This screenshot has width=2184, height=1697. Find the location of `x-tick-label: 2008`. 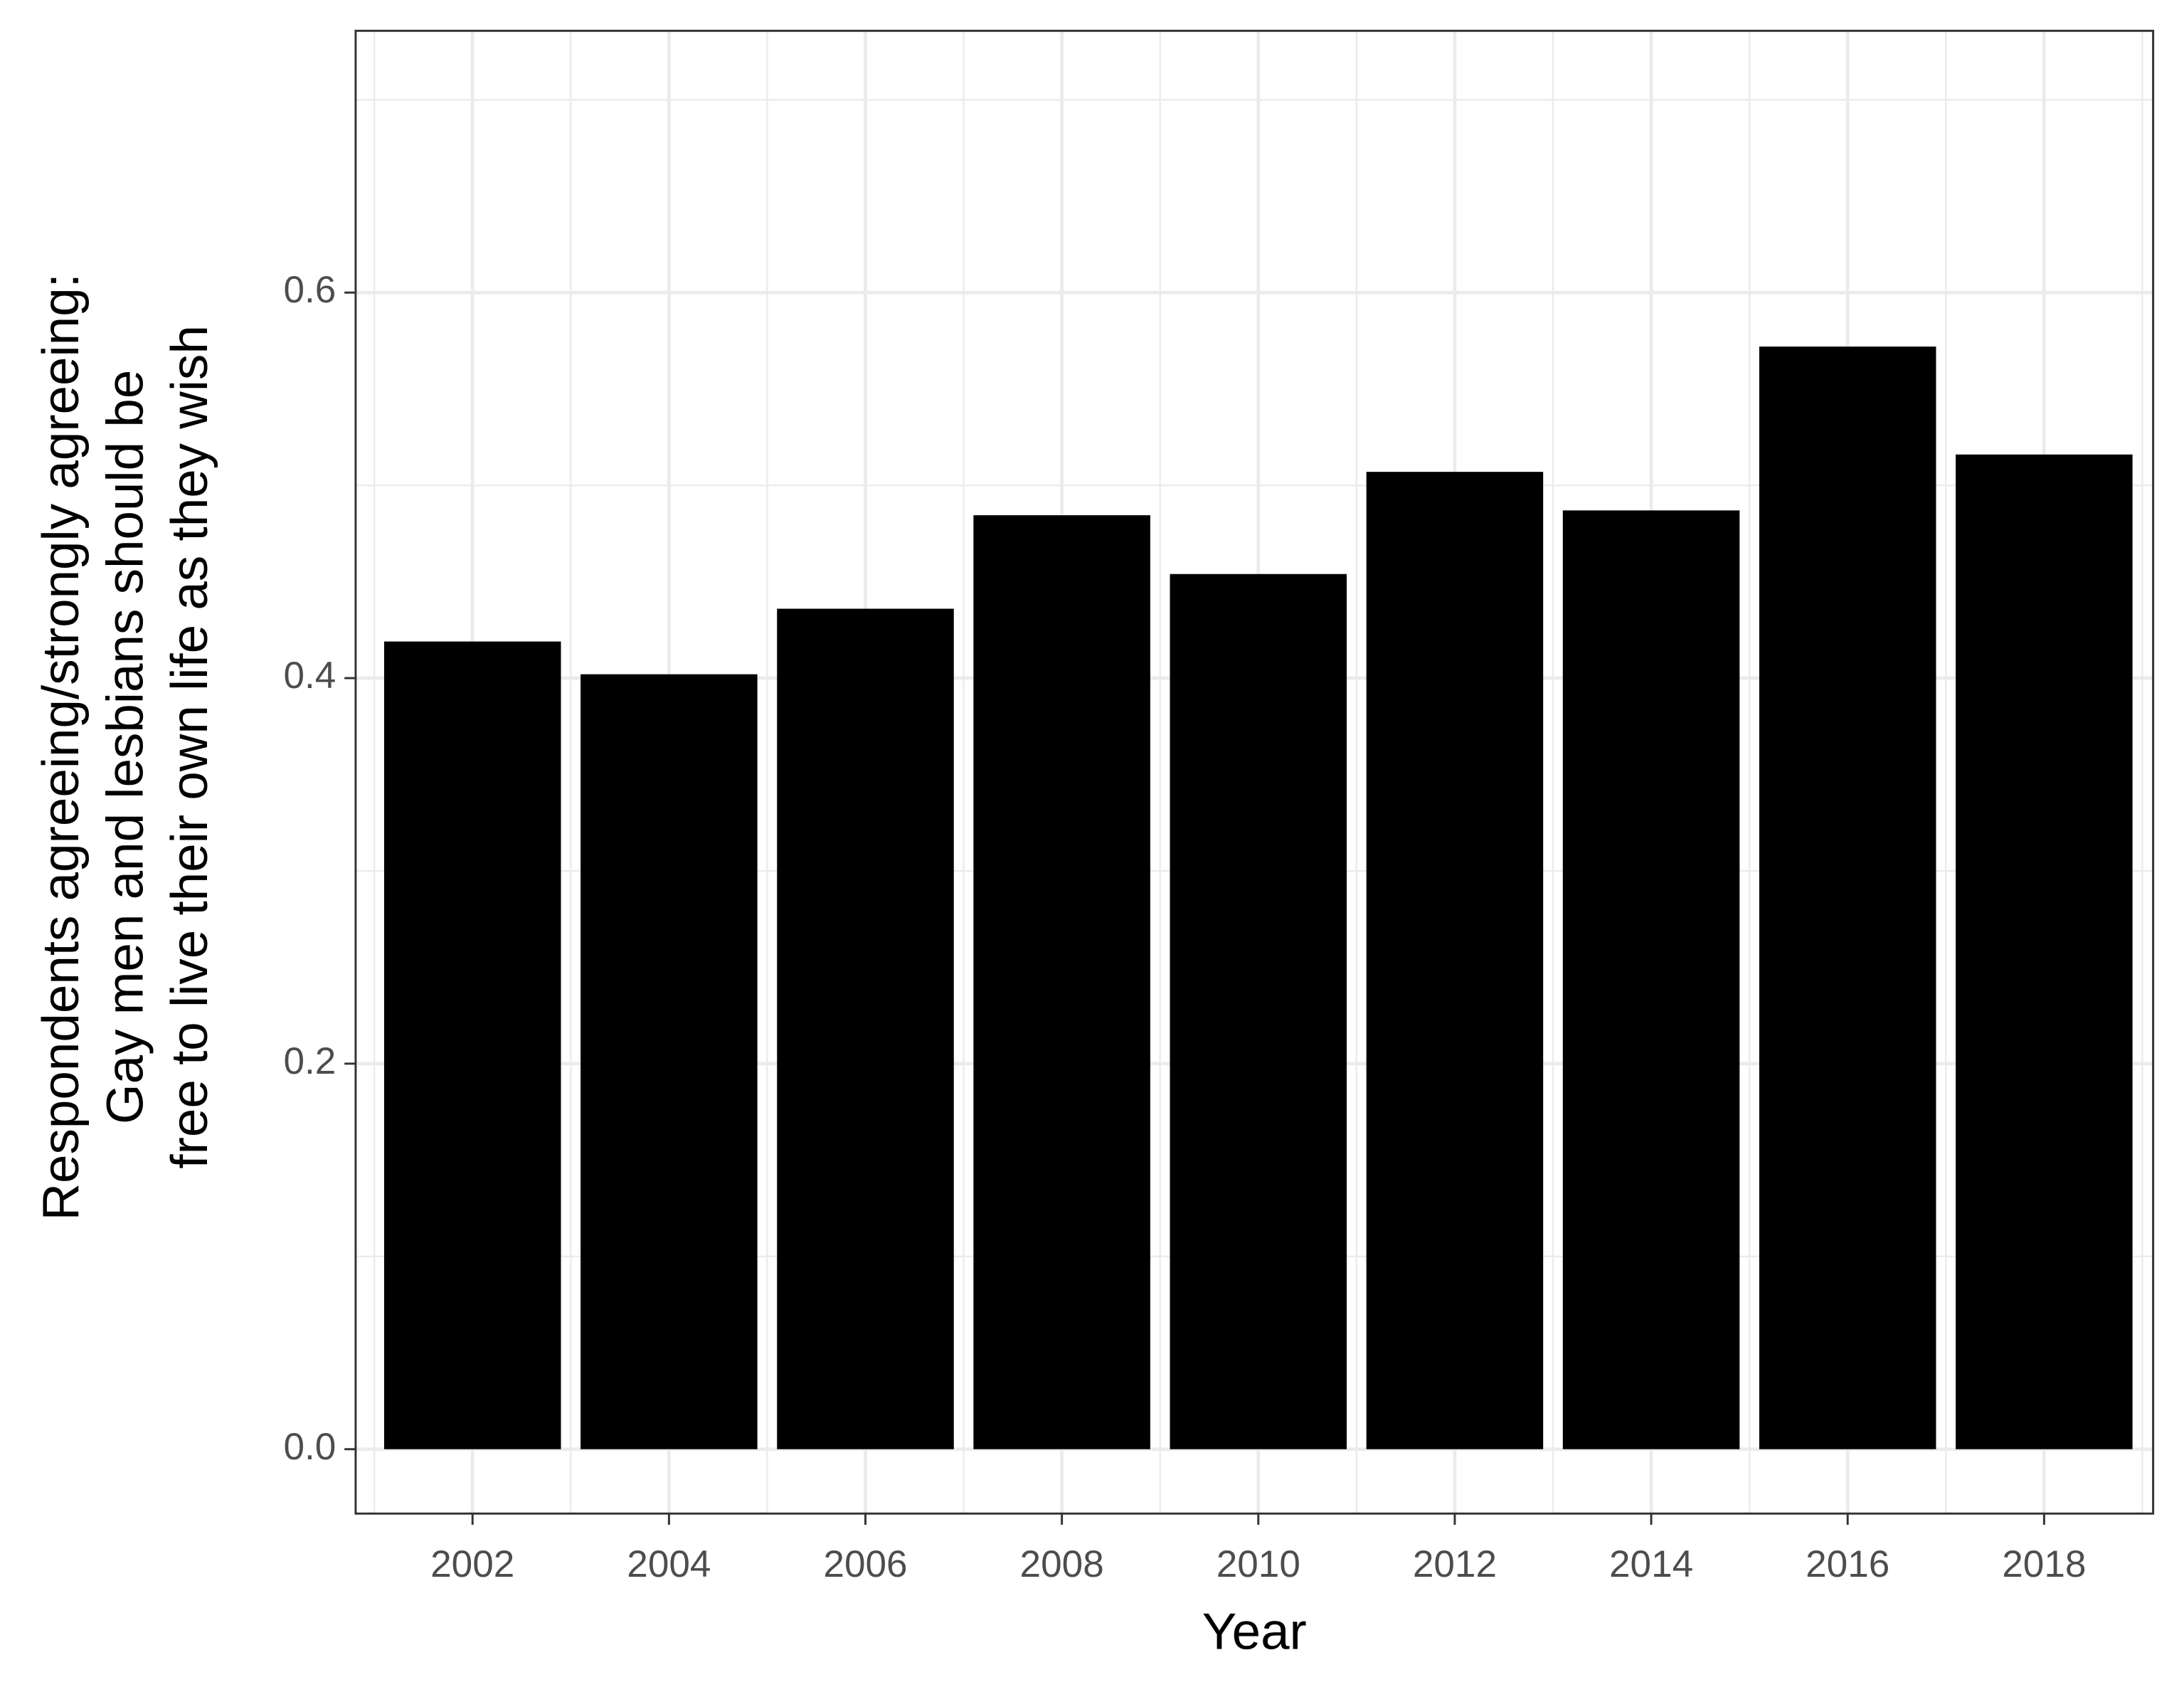

x-tick-label: 2008 is located at coordinates (1062, 1564).